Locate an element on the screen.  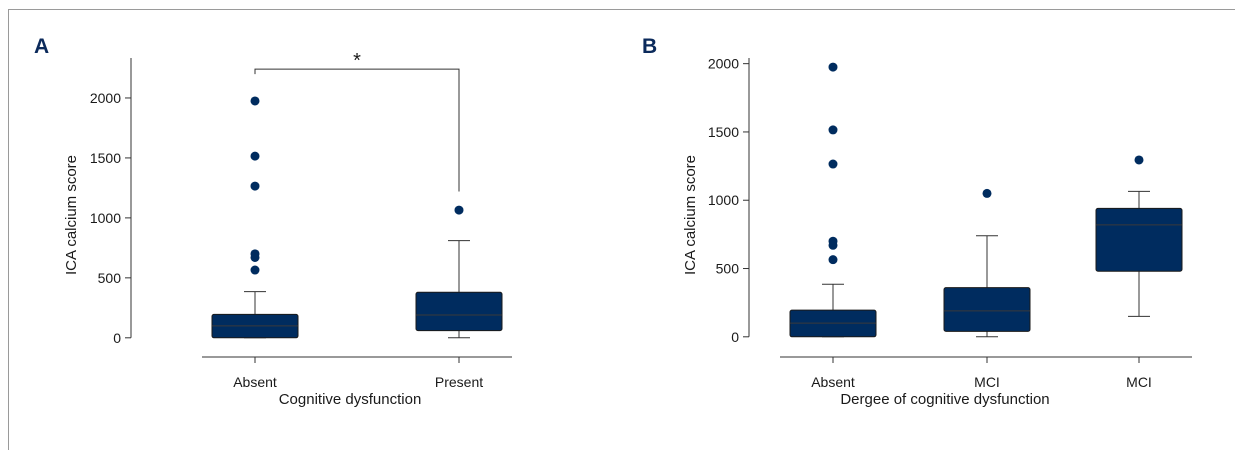
panel-a-y-tick-label: 0 is located at coordinates (117, 338).